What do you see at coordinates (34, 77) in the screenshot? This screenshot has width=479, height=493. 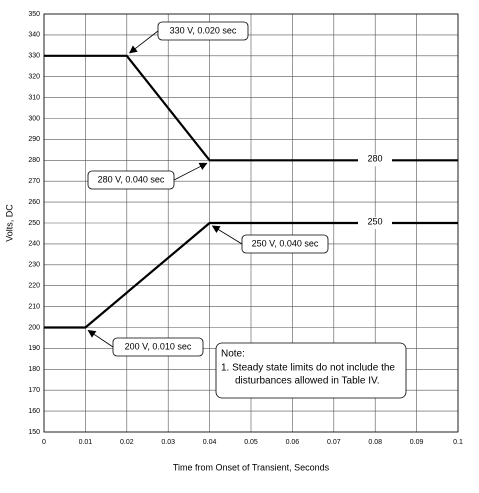 I see `y-tick-label: 320` at bounding box center [34, 77].